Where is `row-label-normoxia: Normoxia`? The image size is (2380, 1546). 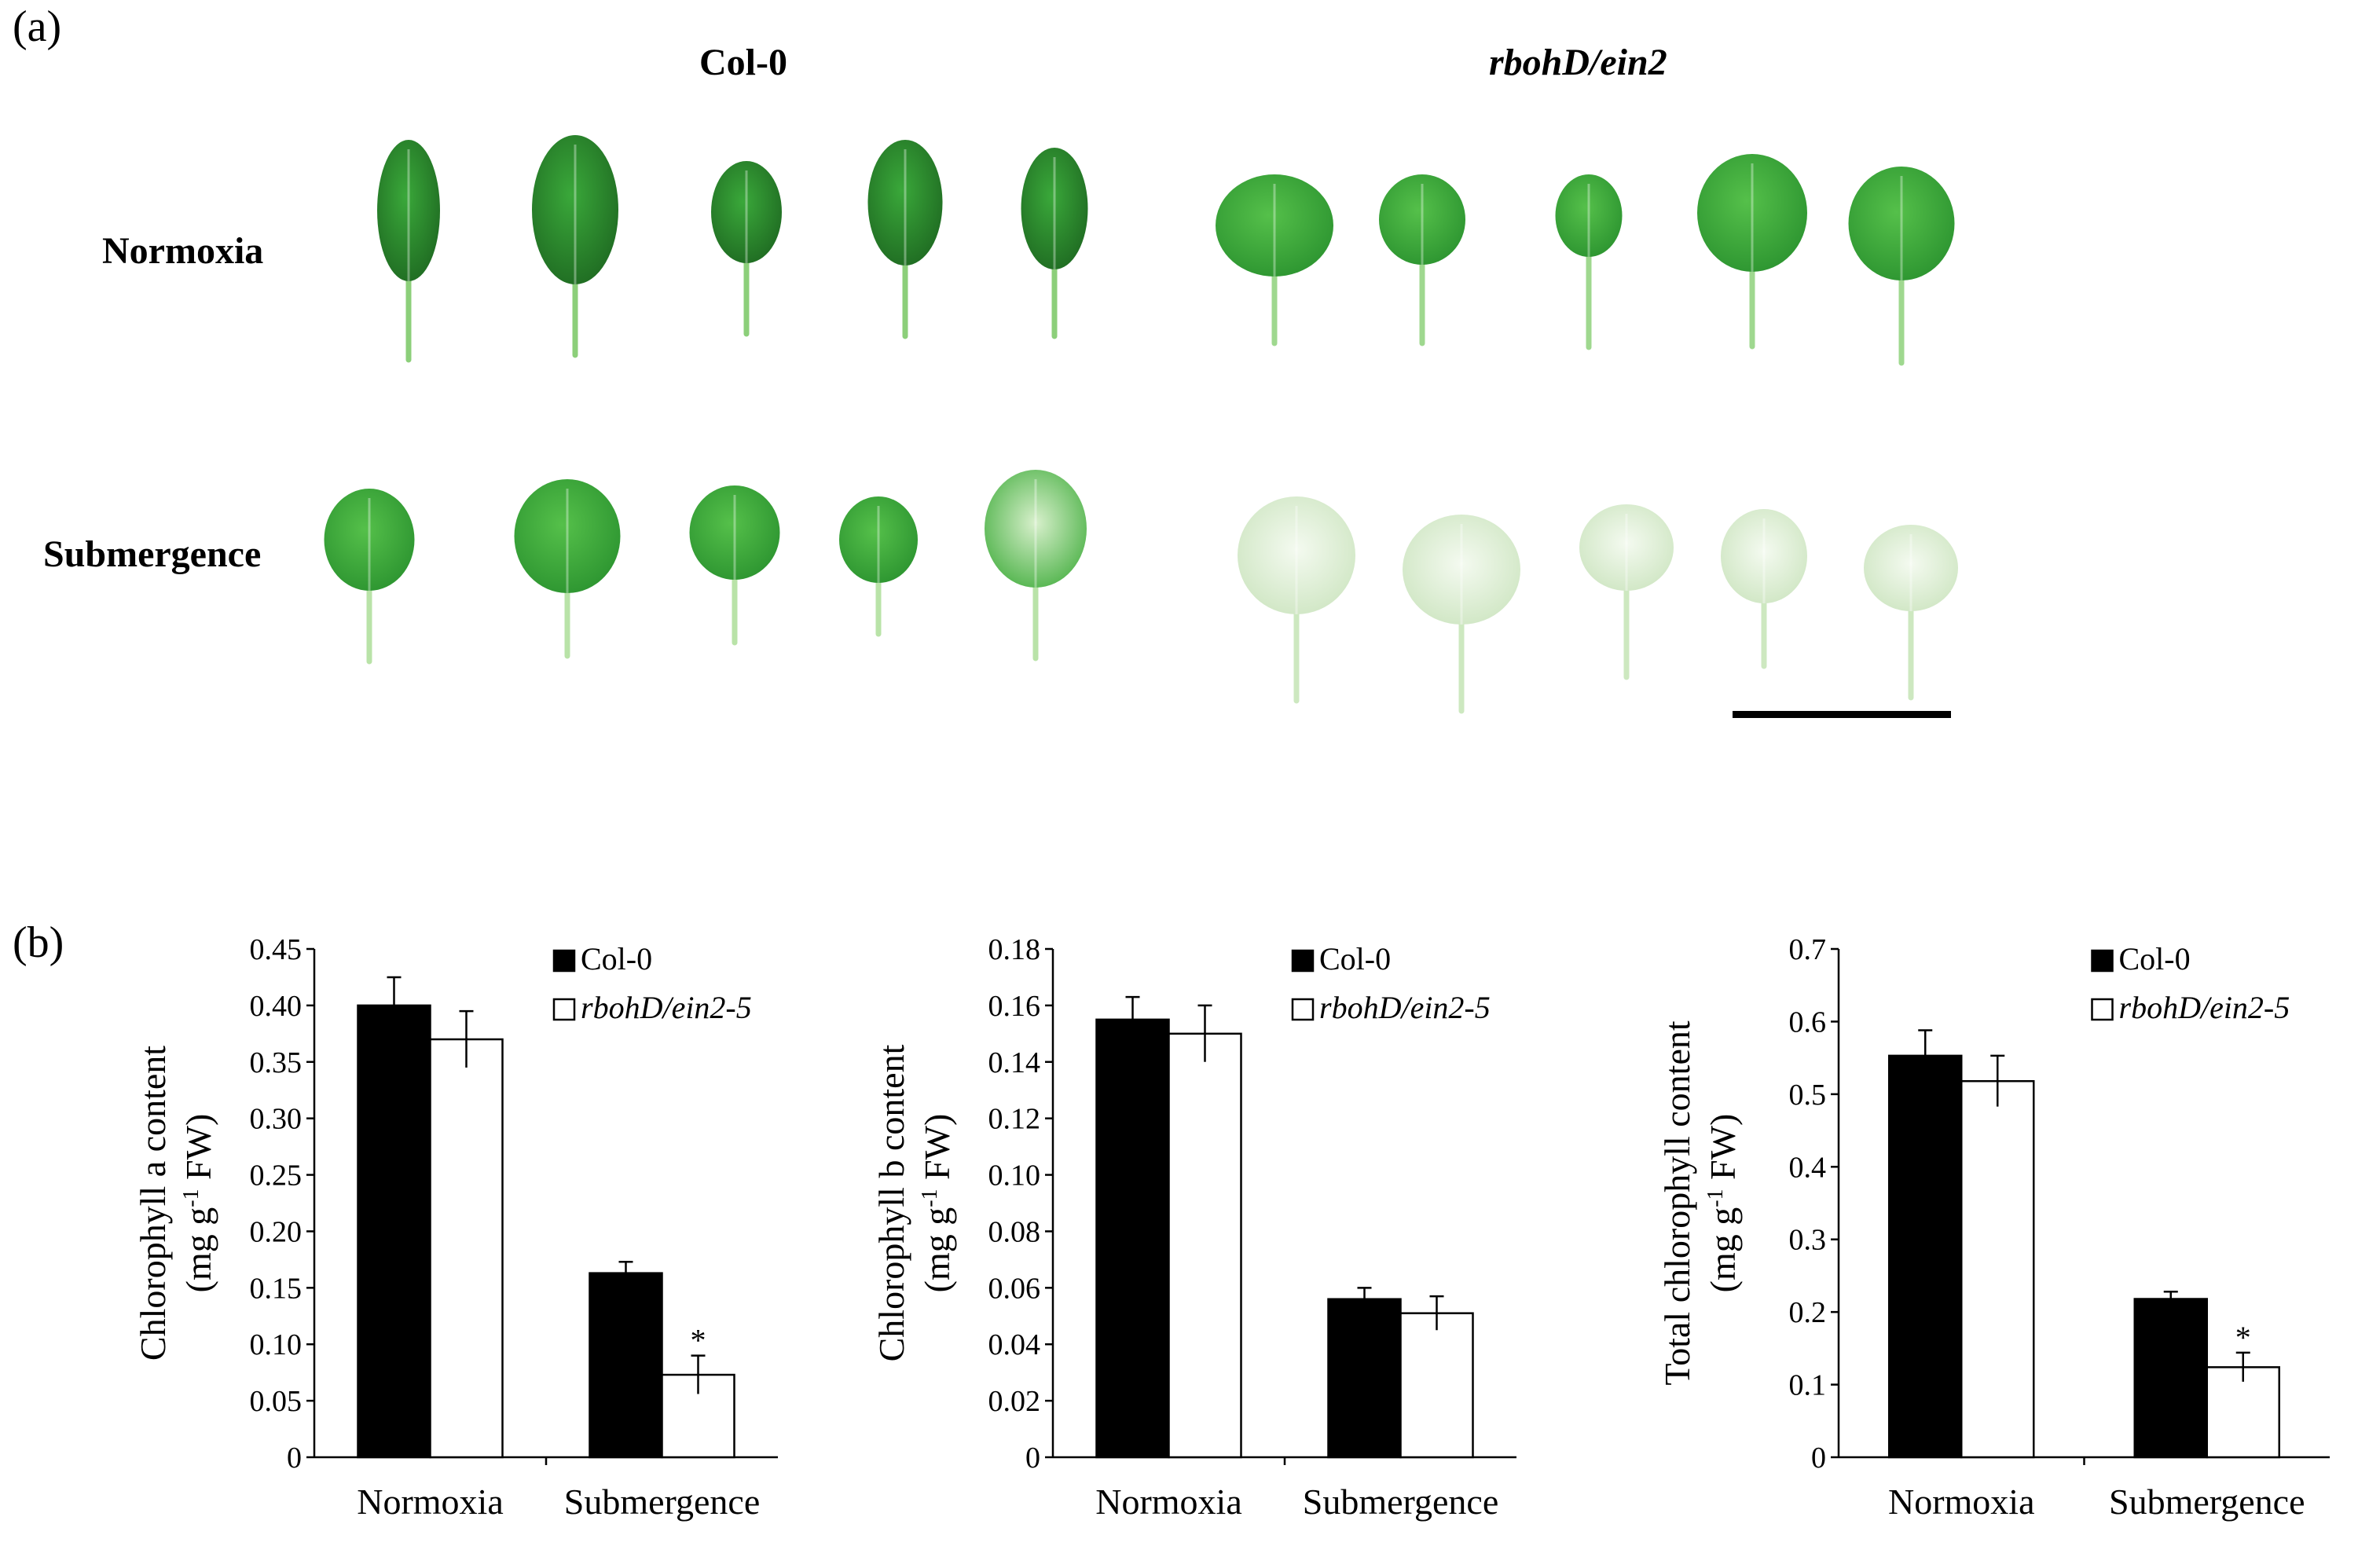
row-label-normoxia: Normoxia is located at coordinates (183, 251).